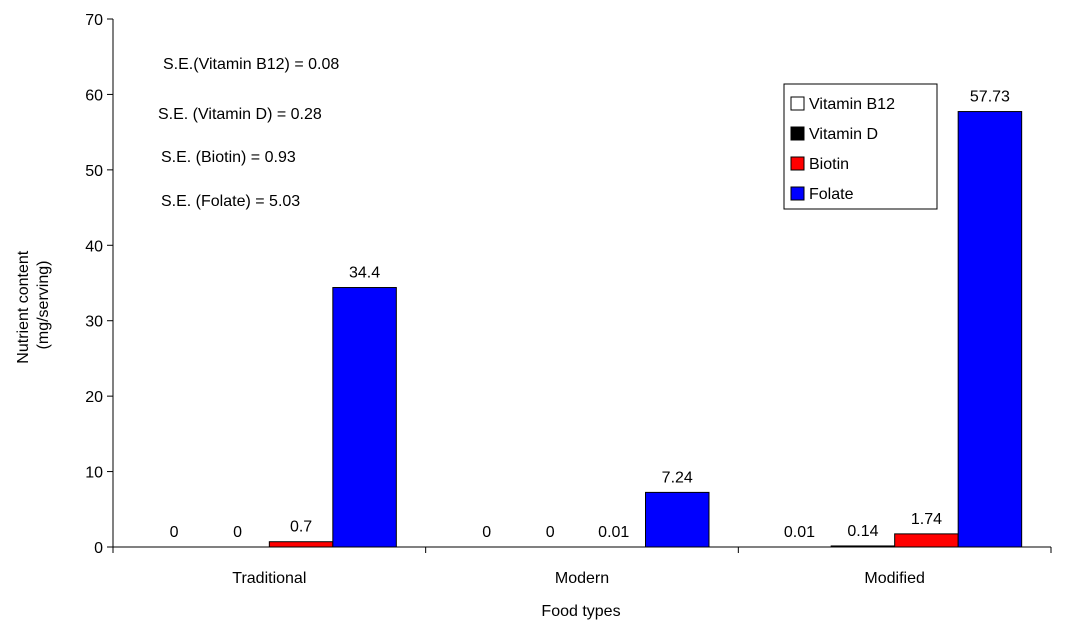 The image size is (1068, 628). I want to click on data-label: 0.7, so click(301, 527).